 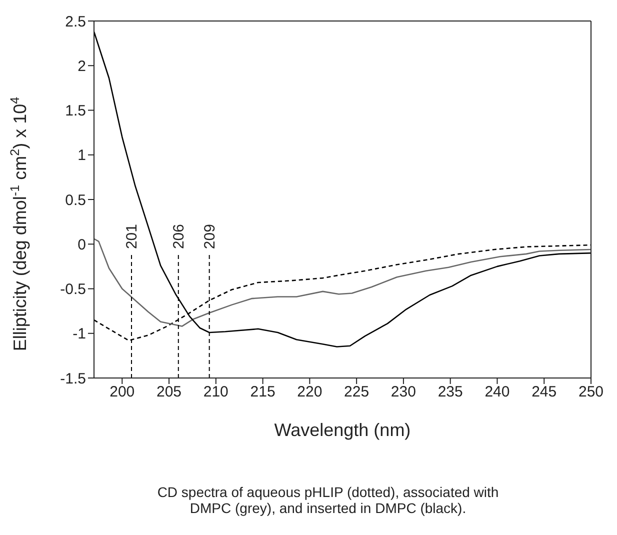 What do you see at coordinates (450, 392) in the screenshot?
I see `x-tick-label: 235` at bounding box center [450, 392].